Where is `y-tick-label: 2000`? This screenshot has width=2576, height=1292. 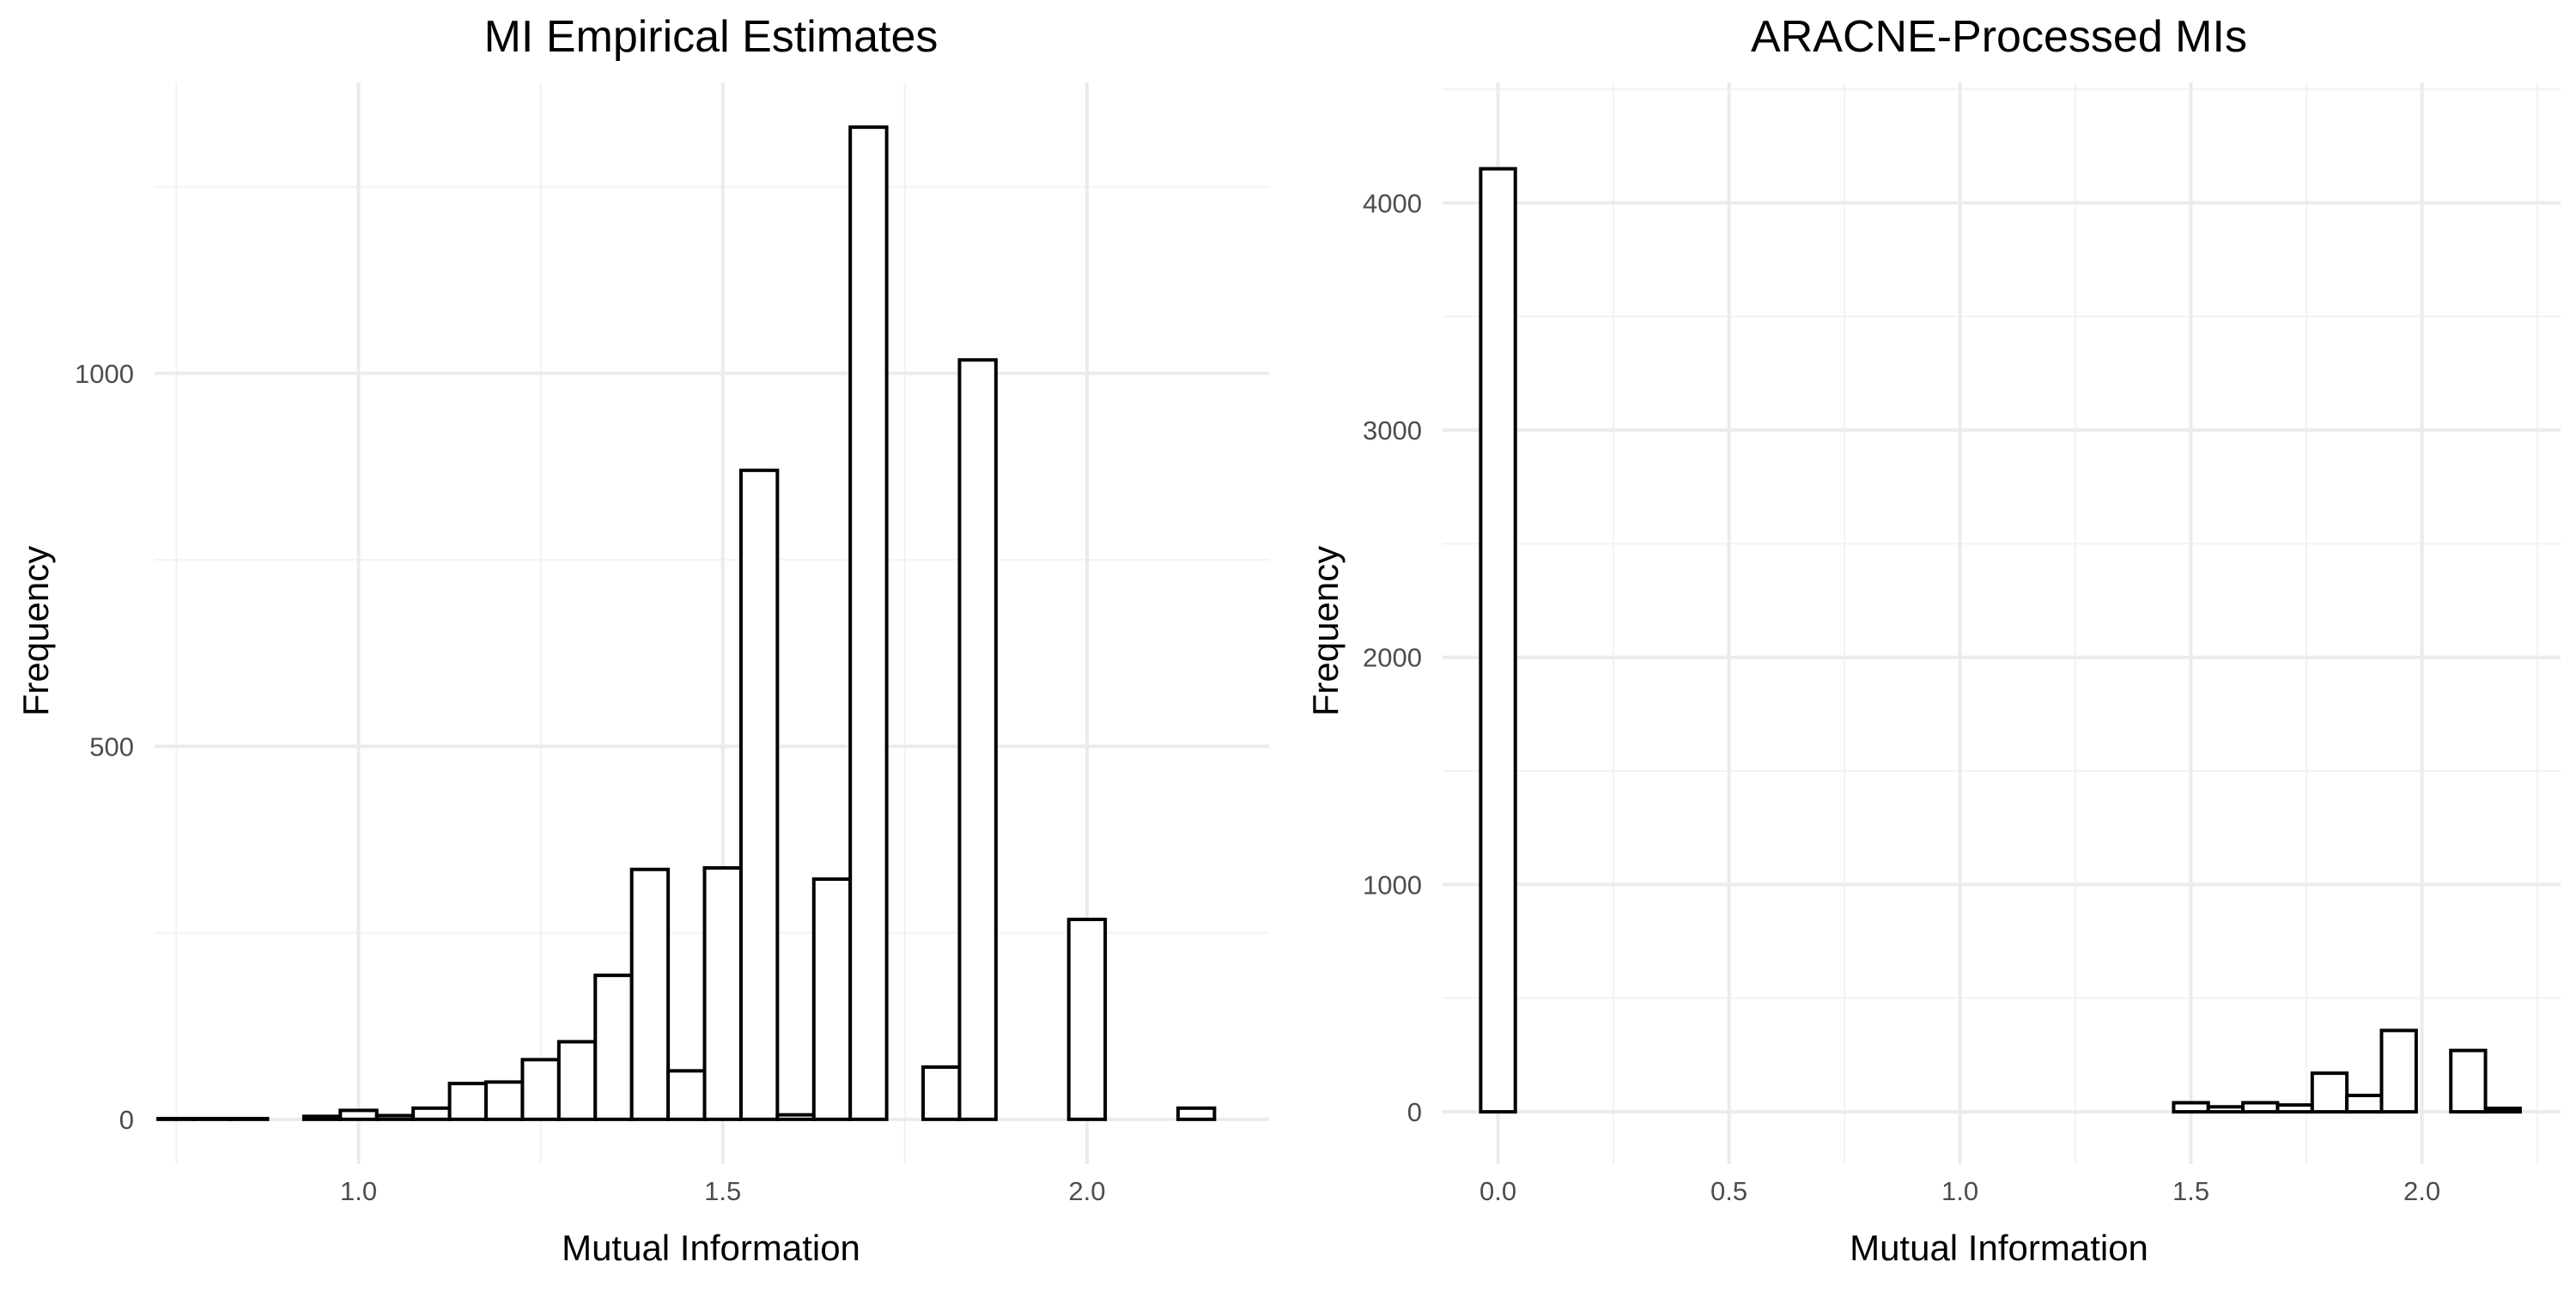 y-tick-label: 2000 is located at coordinates (1393, 658).